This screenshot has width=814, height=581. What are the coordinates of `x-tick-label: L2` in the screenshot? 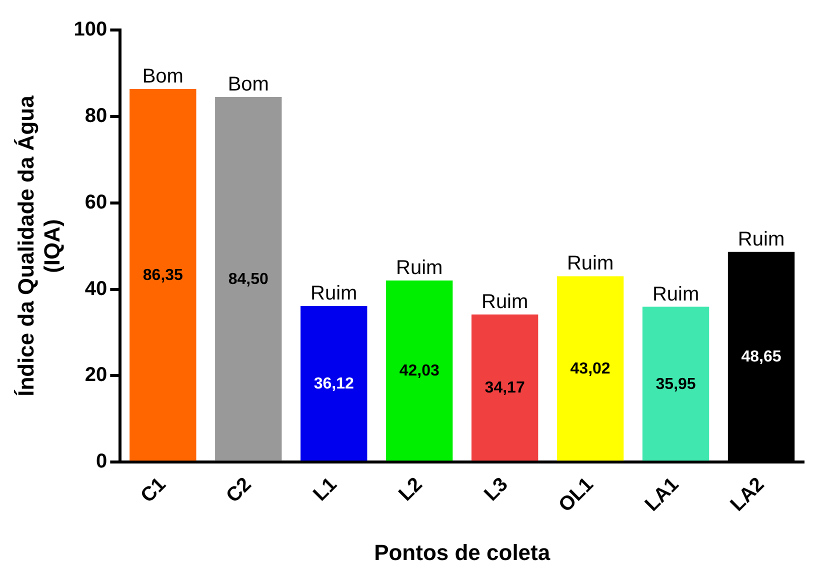 It's located at (410, 489).